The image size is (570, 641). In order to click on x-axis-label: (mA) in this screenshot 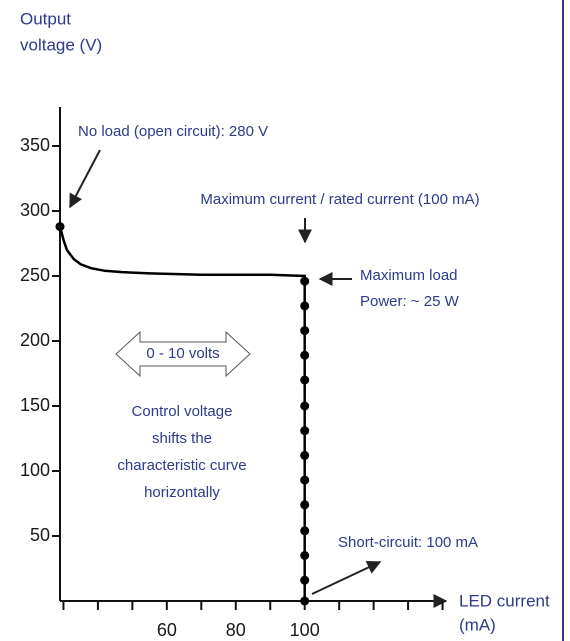, I will do `click(477, 624)`.